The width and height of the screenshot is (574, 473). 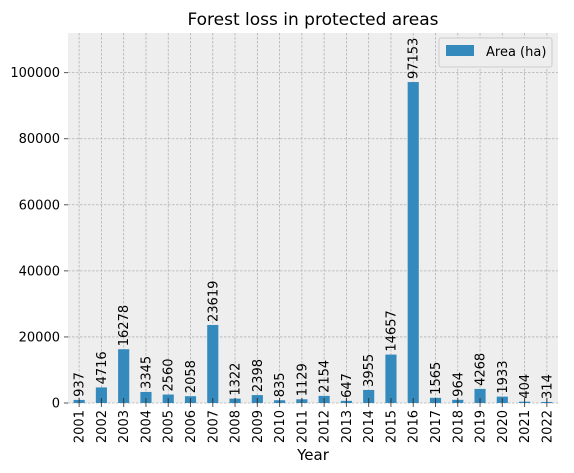 I want to click on x-tick-label-2008: 2008, so click(x=236, y=426).